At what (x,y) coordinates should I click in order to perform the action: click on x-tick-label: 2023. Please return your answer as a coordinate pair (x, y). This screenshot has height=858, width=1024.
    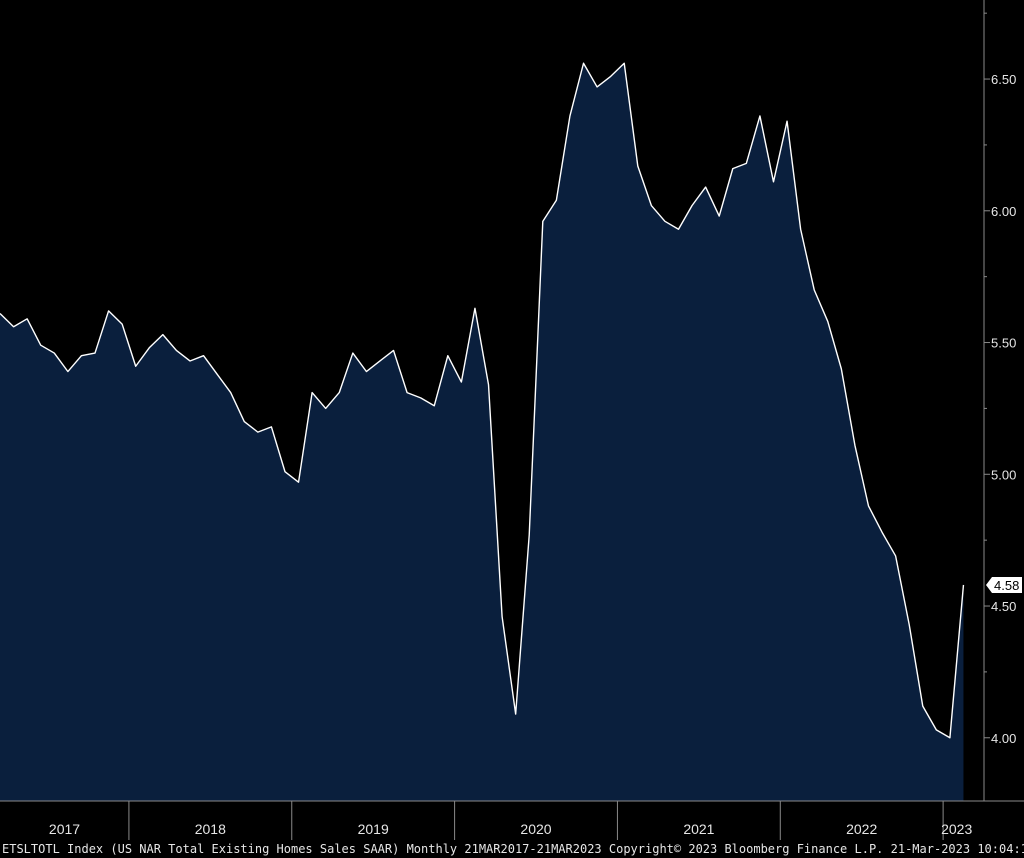
    Looking at the image, I should click on (956, 829).